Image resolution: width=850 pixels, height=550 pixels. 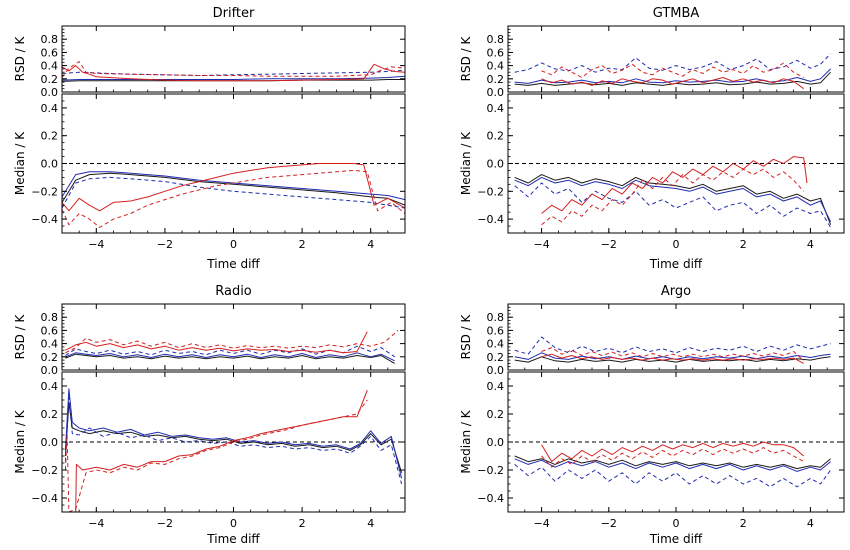 I want to click on panel-title: Radio, so click(x=233, y=291).